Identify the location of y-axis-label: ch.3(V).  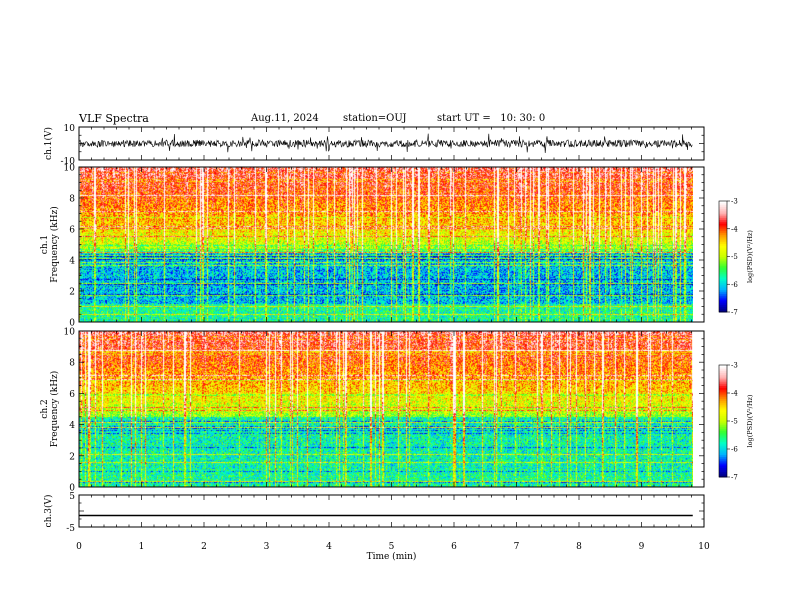
(48, 511).